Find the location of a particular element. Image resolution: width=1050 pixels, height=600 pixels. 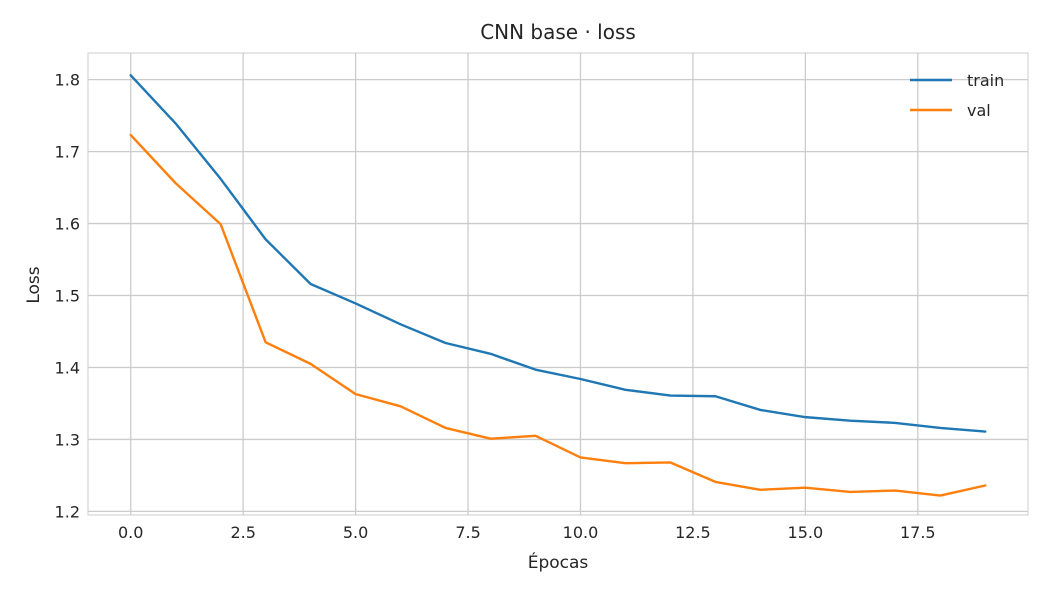

y-tick-label: 1.8 is located at coordinates (67, 80).